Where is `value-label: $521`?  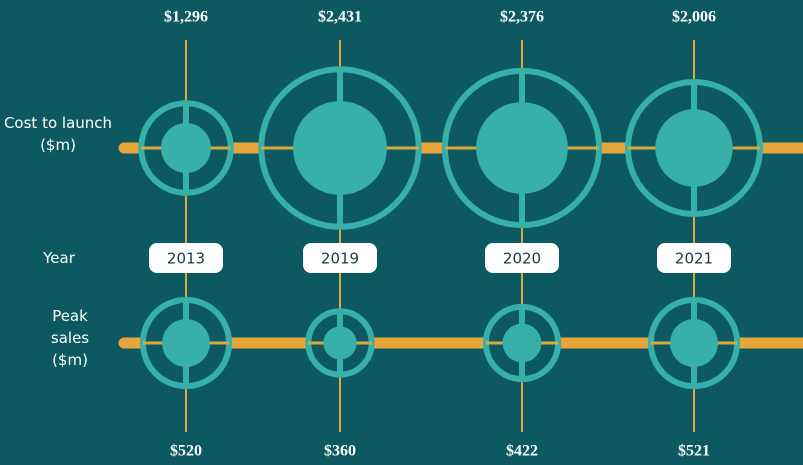 value-label: $521 is located at coordinates (694, 451).